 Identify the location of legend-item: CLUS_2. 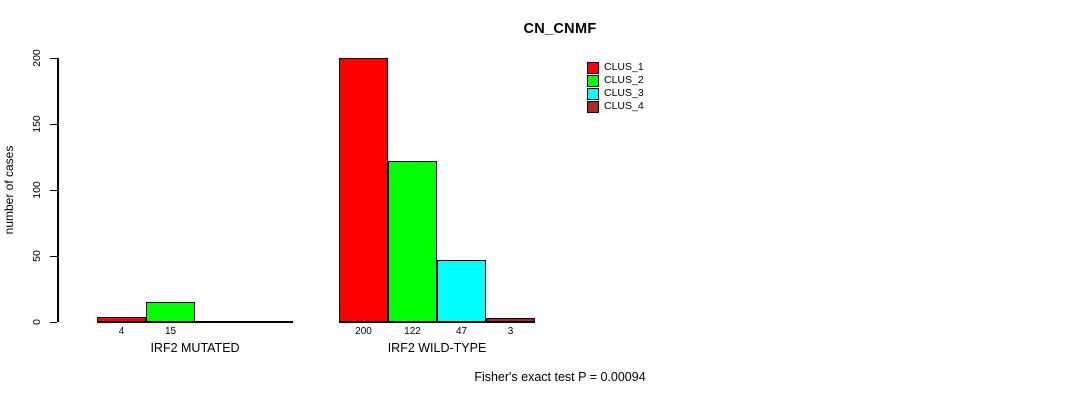
(615, 80).